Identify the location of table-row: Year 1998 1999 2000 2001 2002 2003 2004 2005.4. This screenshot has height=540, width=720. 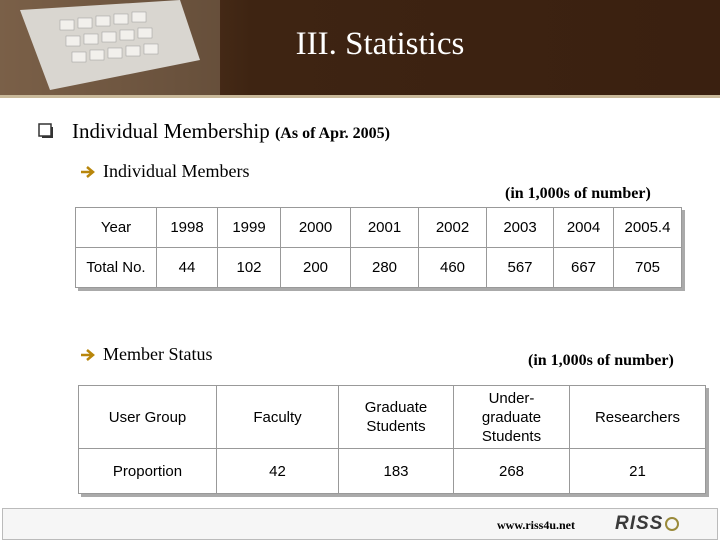
(378, 227).